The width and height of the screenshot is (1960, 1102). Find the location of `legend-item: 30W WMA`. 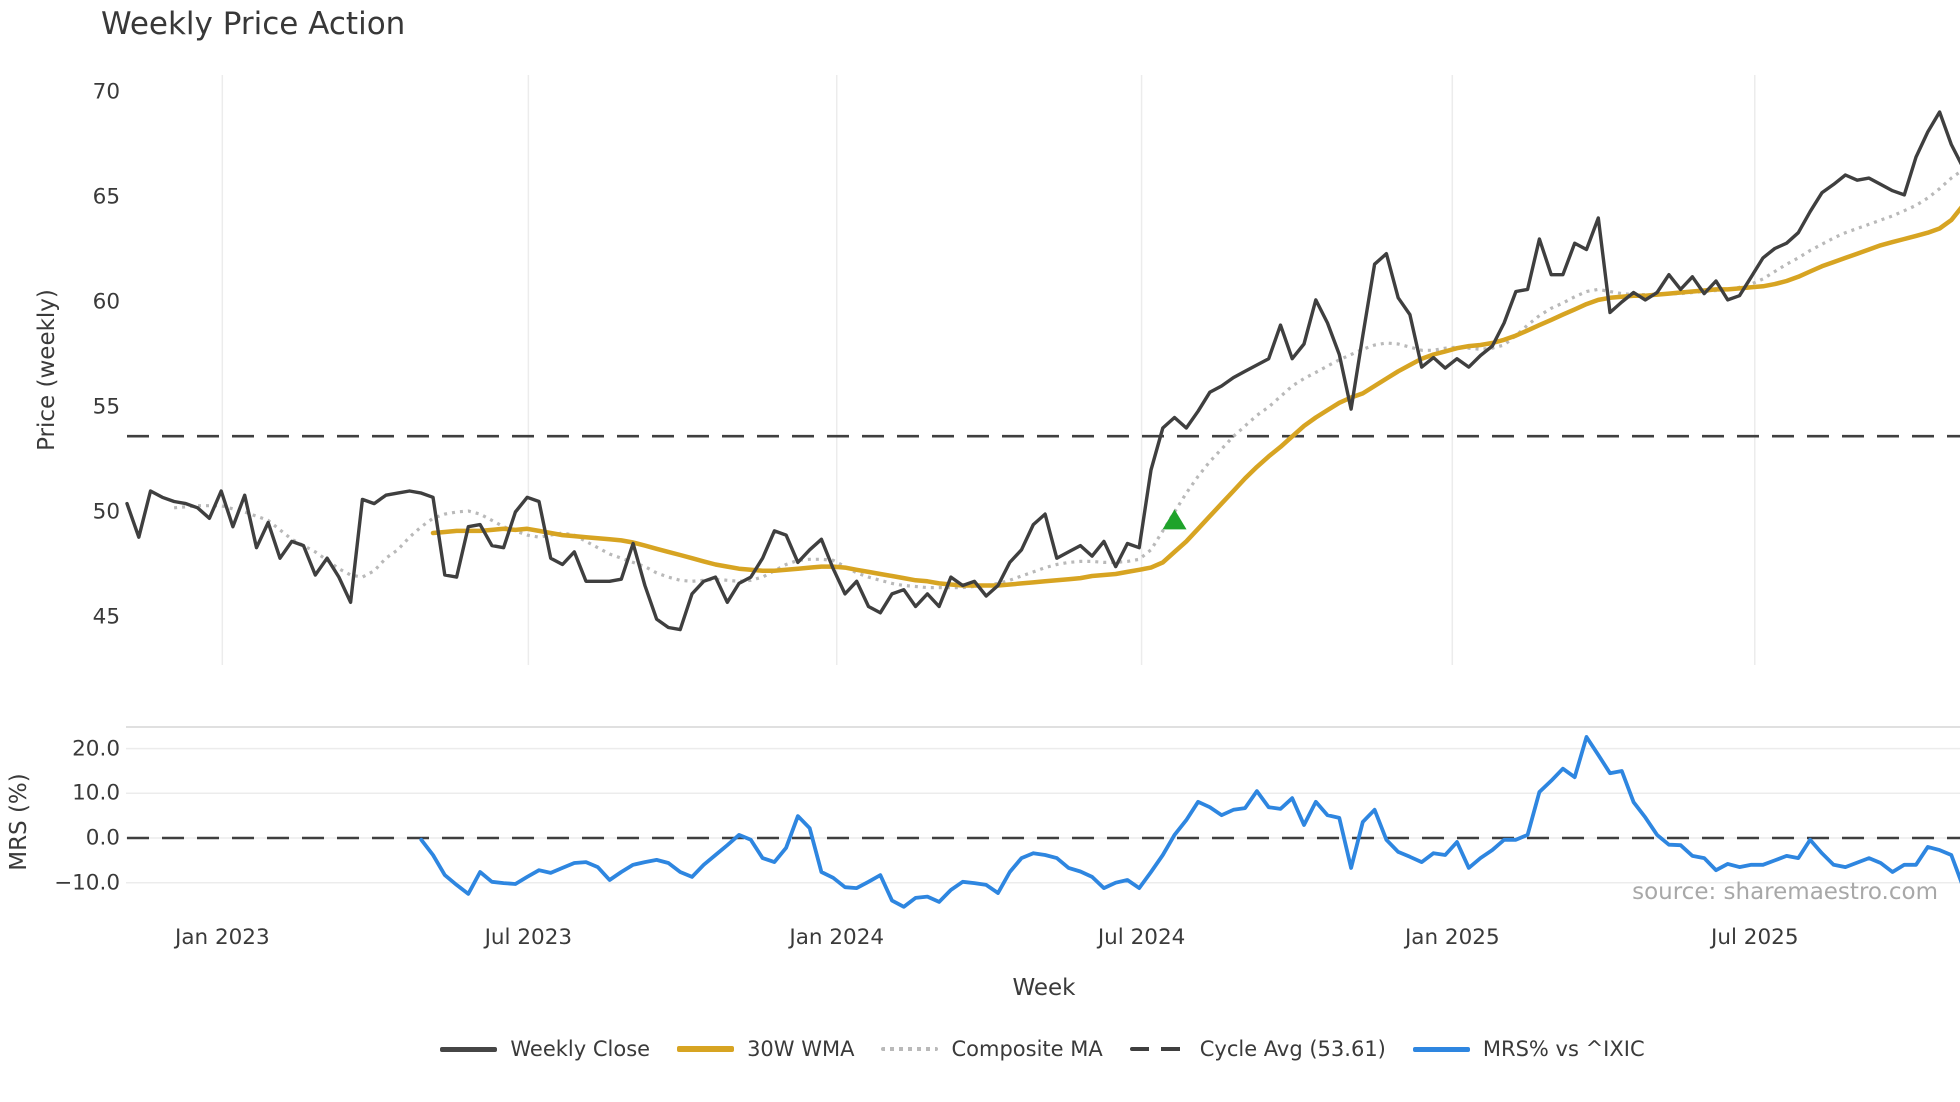

legend-item: 30W WMA is located at coordinates (765, 1049).